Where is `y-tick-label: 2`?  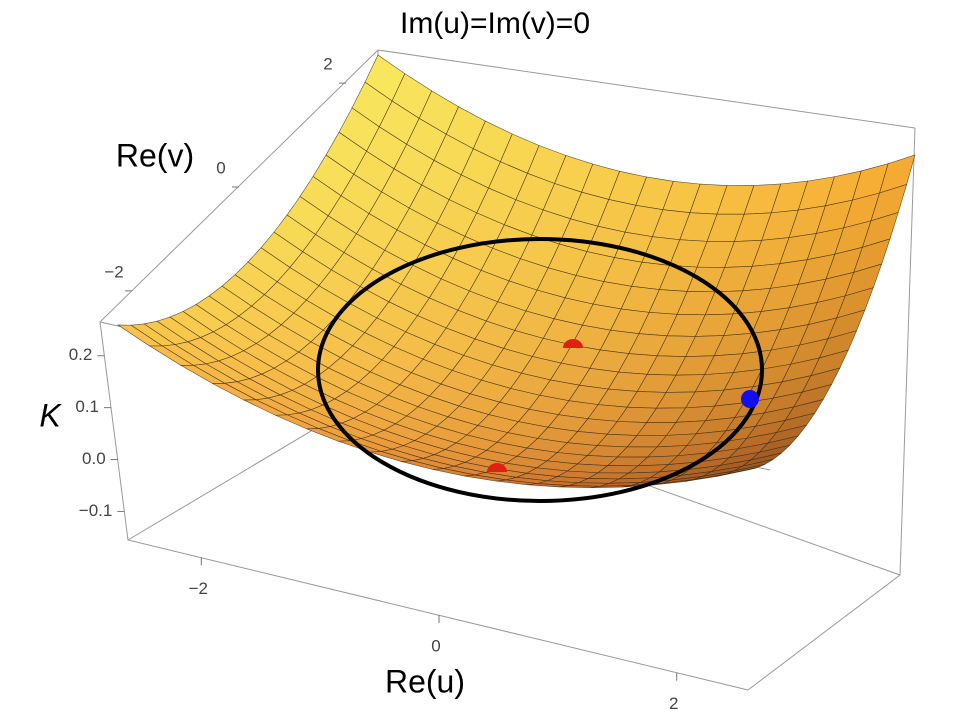
y-tick-label: 2 is located at coordinates (327, 64).